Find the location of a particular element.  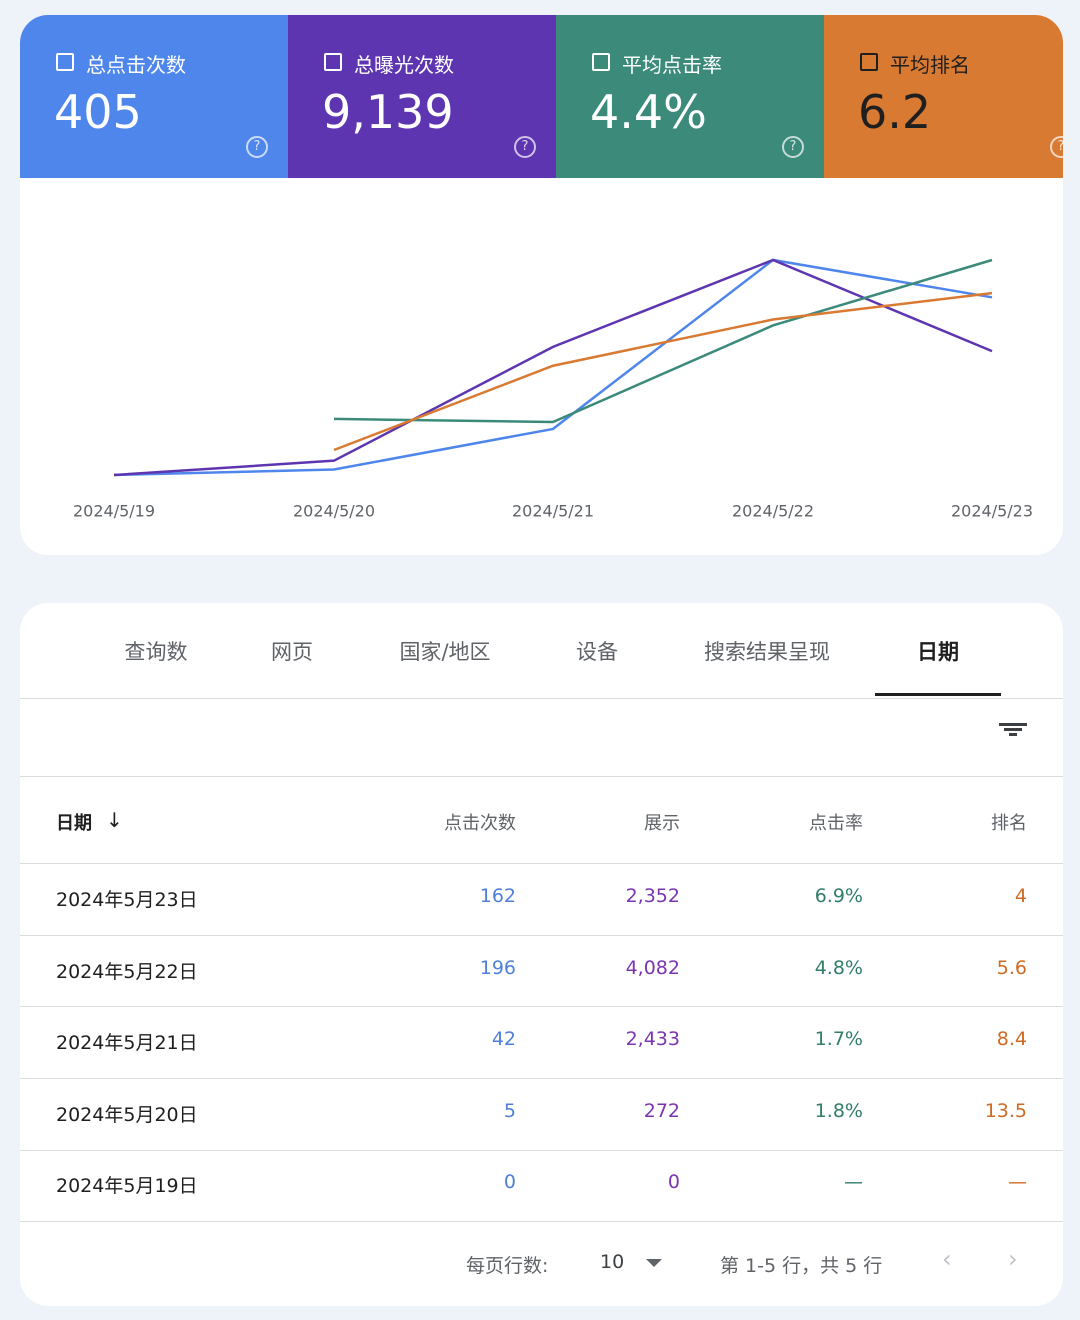

cell: 5 is located at coordinates (509, 1111).